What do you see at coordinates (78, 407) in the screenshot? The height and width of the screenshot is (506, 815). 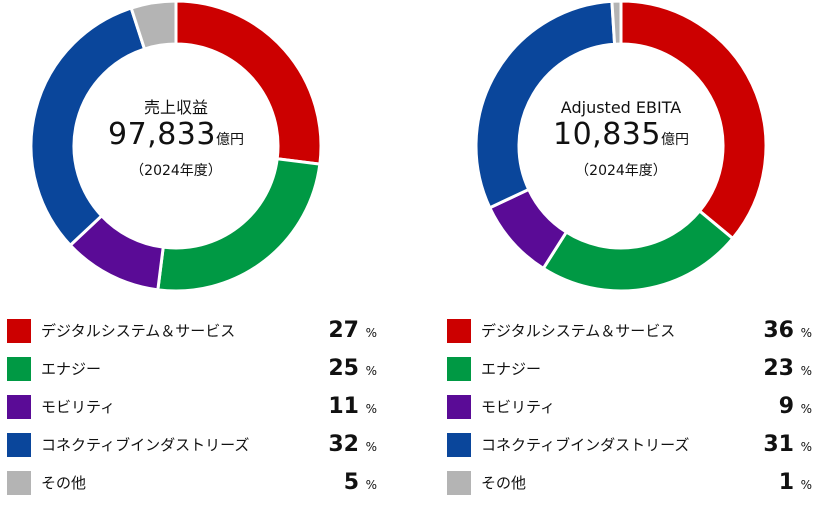 I see `revenue-legend-label: モビリティ` at bounding box center [78, 407].